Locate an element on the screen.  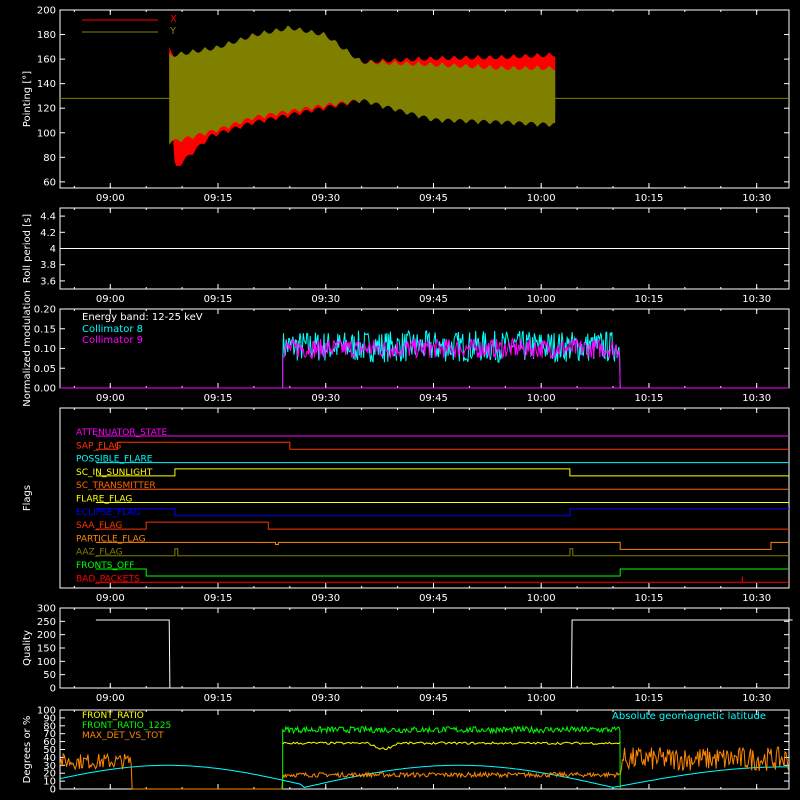
modulation-xtick-label: 10:00 is located at coordinates (541, 398).